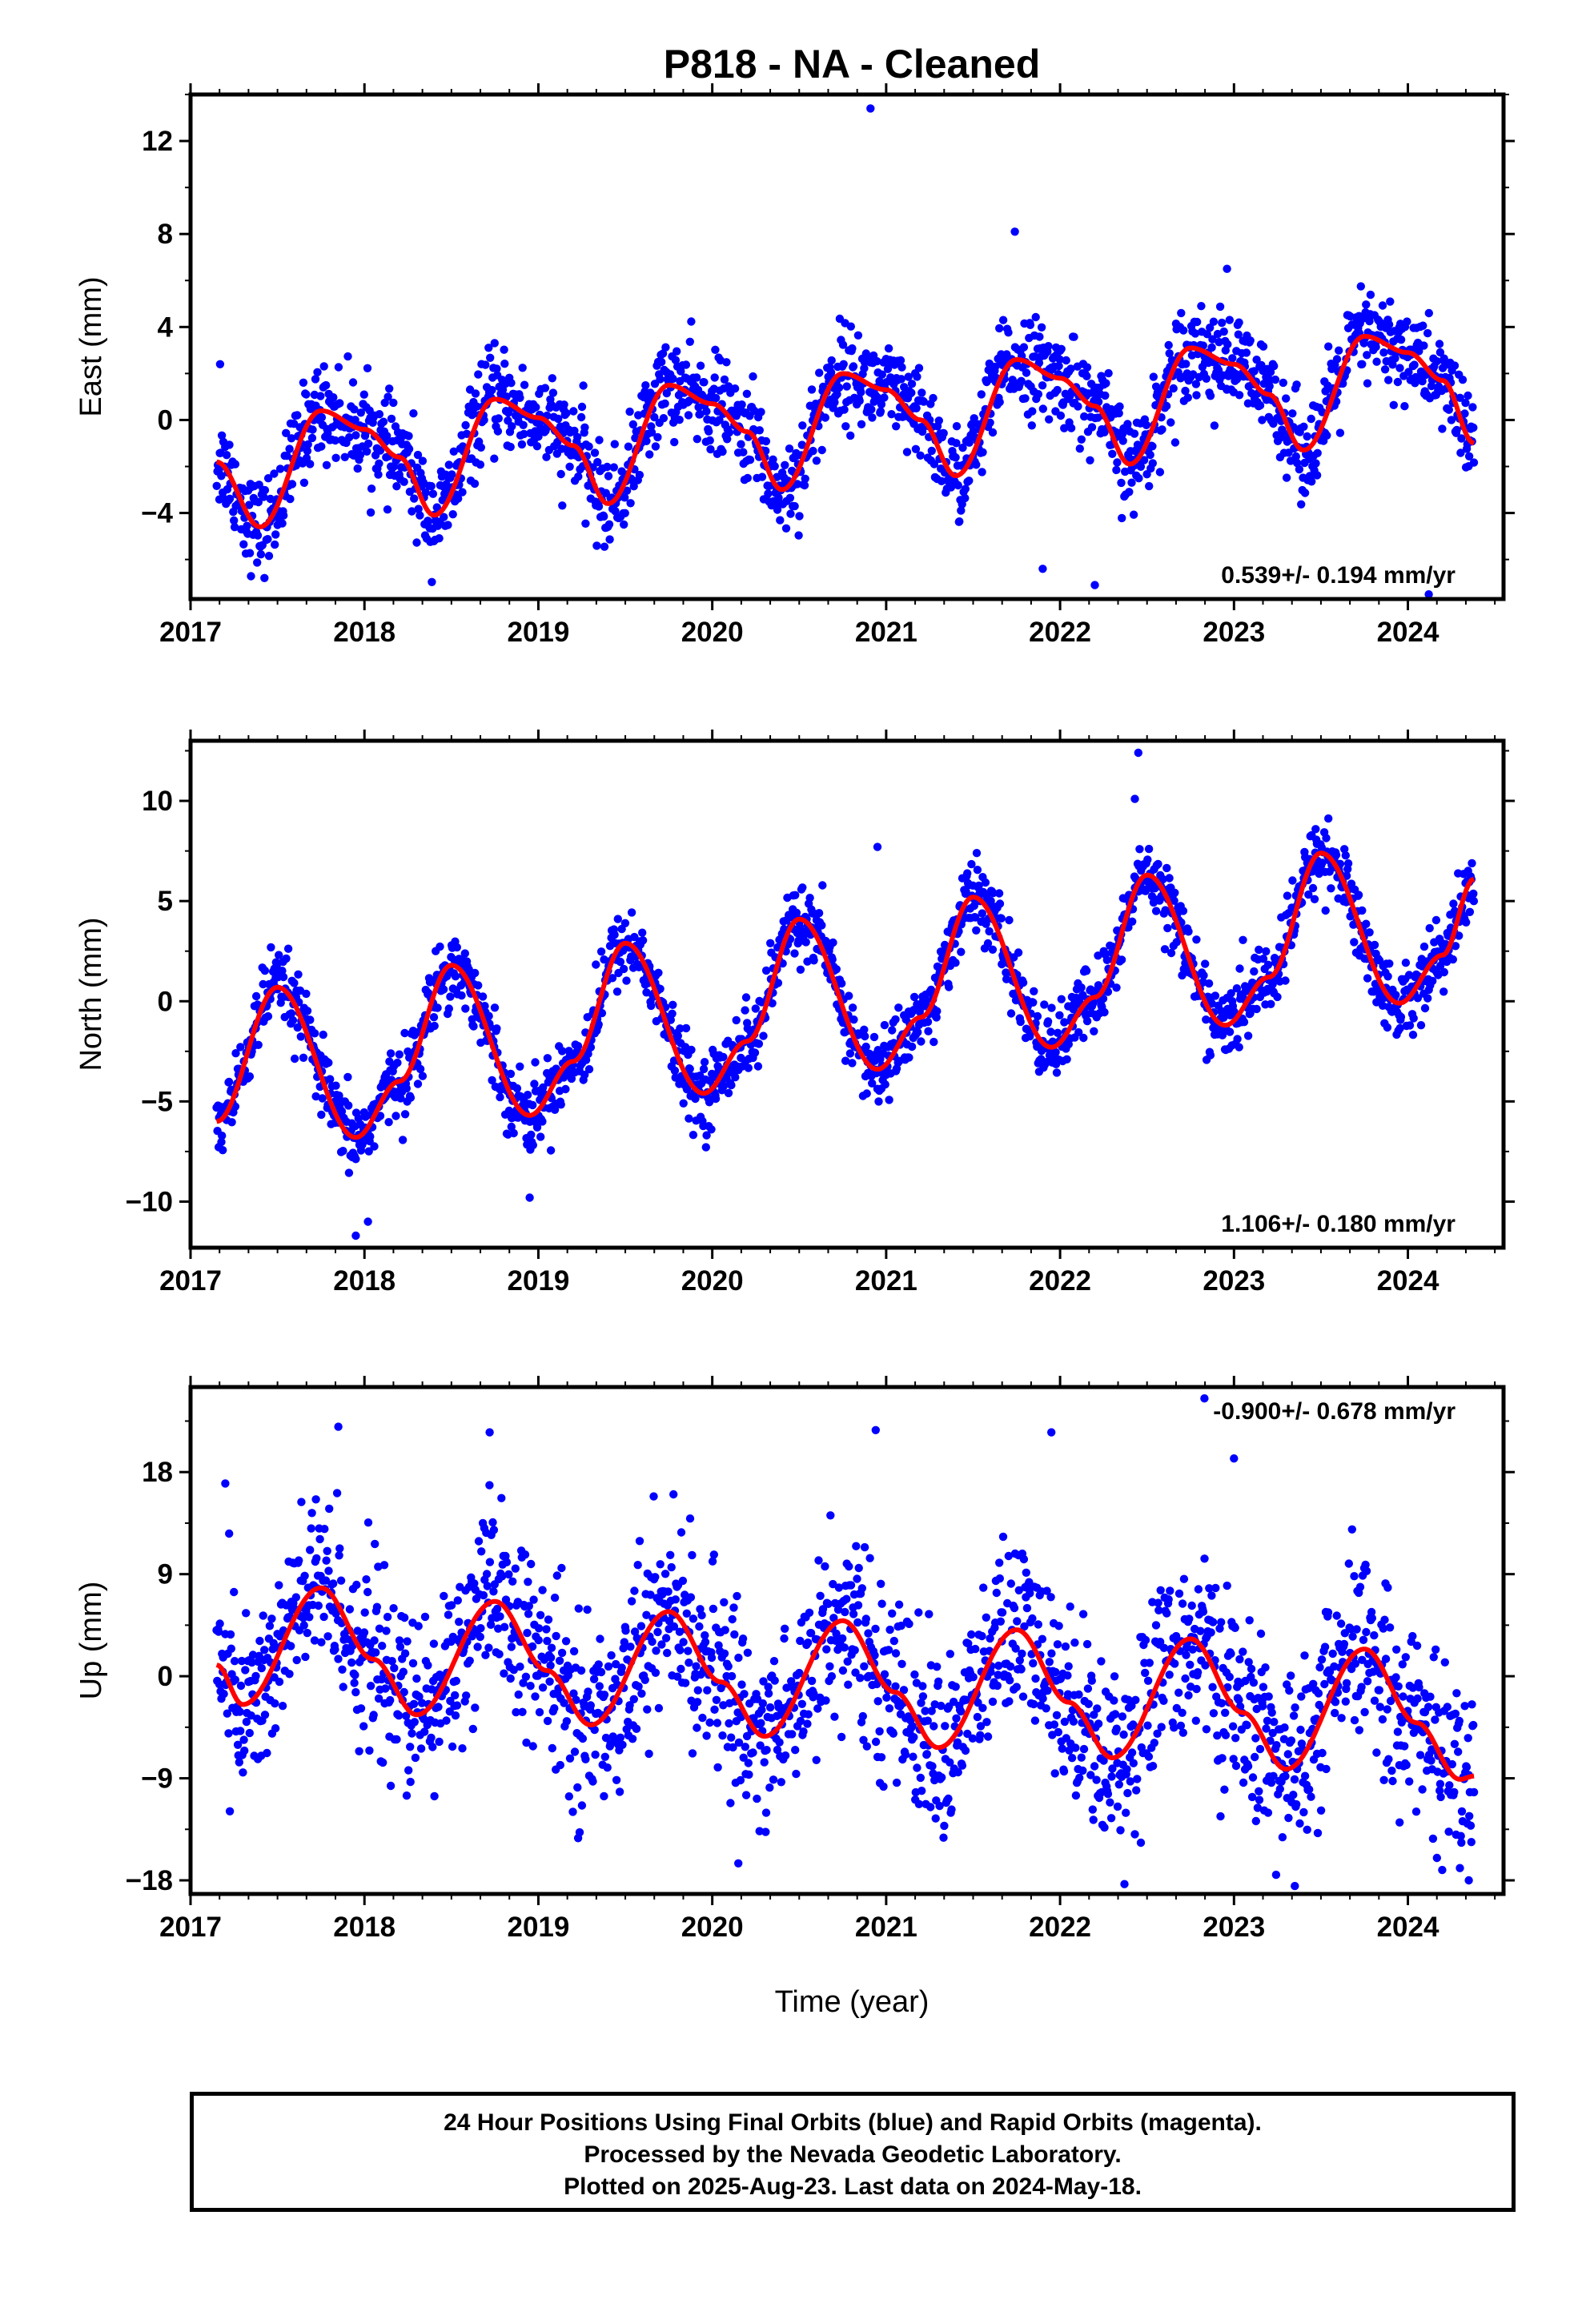 The height and width of the screenshot is (2324, 1582). What do you see at coordinates (1234, 632) in the screenshot?
I see `x-tick-label: 2023` at bounding box center [1234, 632].